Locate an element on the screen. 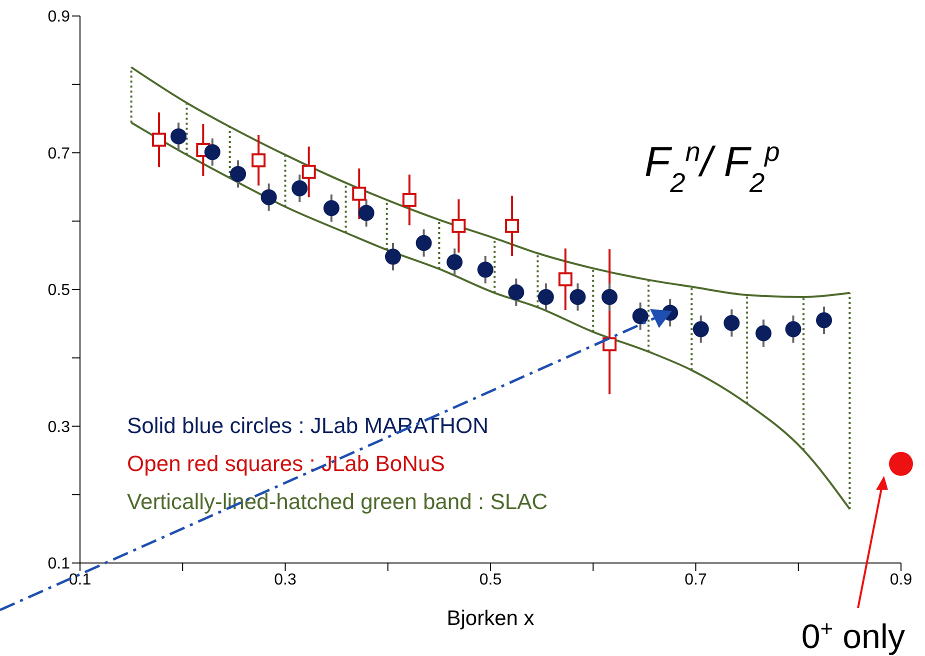  y-tick-label: 0.9 is located at coordinates (59, 17).